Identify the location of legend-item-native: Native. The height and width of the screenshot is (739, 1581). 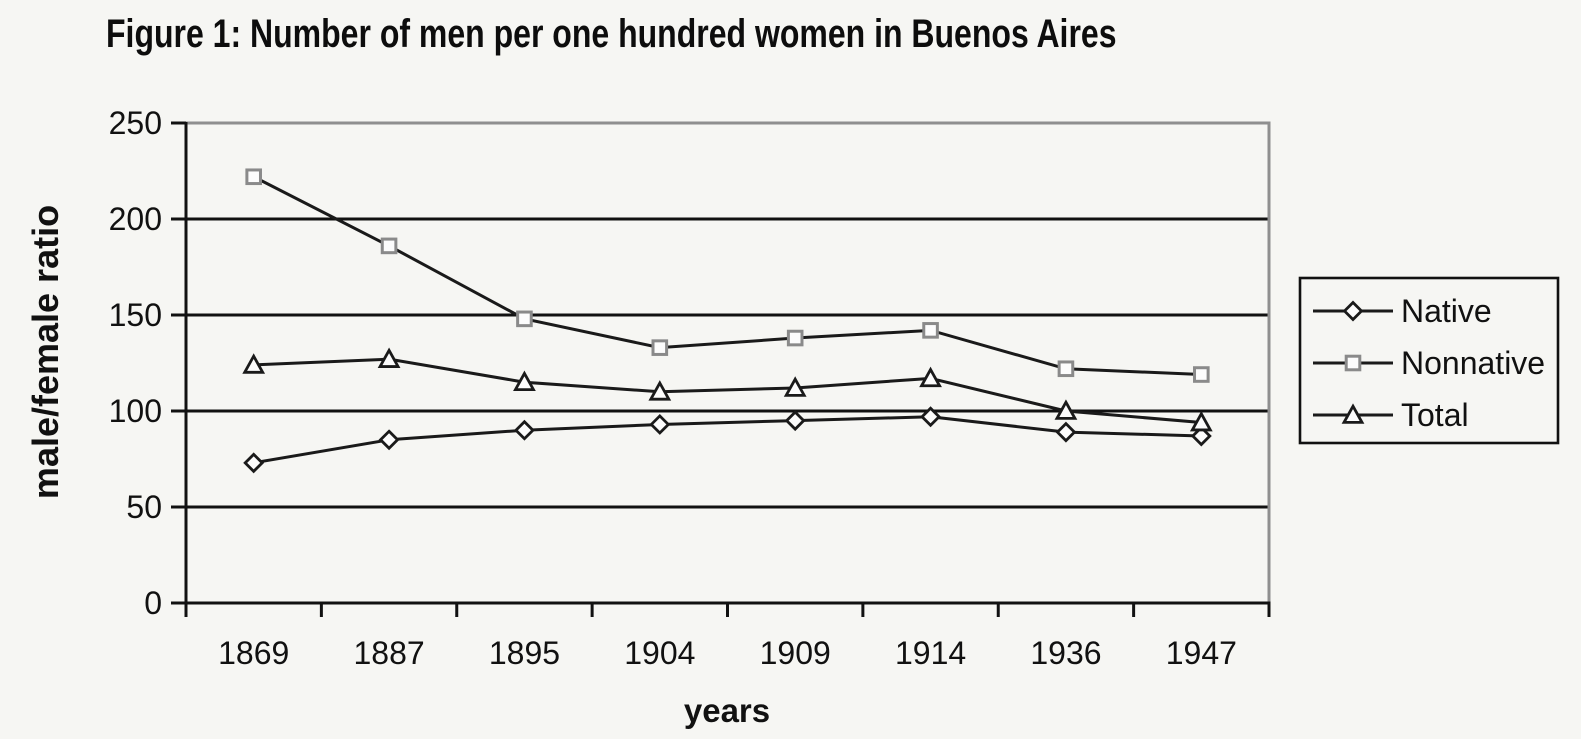
(1402, 311).